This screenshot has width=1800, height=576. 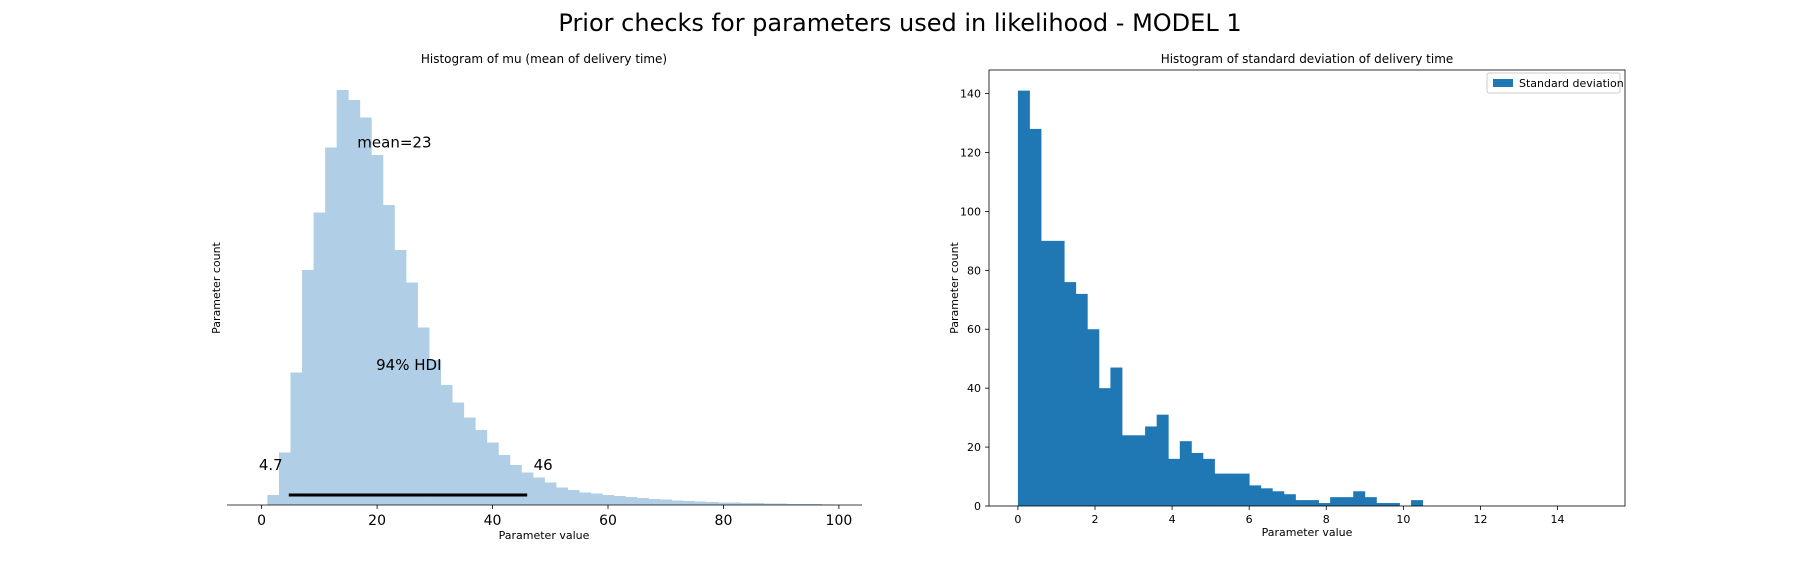 I want to click on std-y-tick-label-2: 40, so click(x=974, y=388).